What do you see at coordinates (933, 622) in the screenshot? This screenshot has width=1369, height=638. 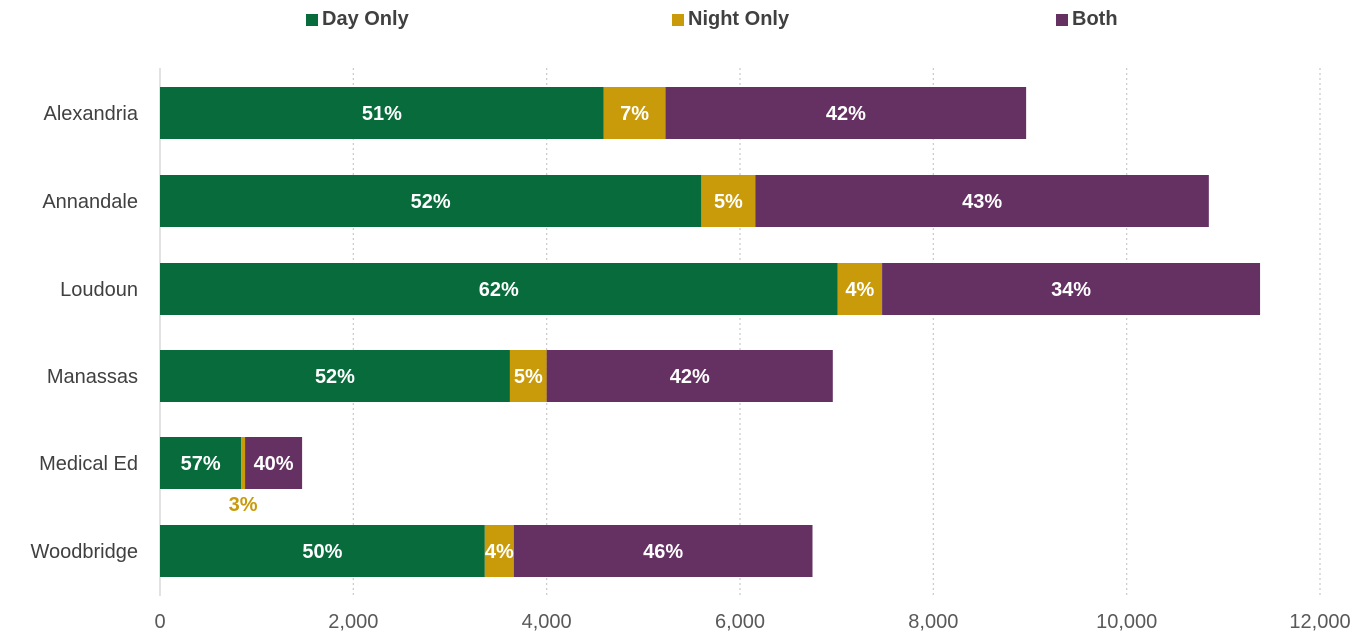 I see `x-tick-label: 8,000` at bounding box center [933, 622].